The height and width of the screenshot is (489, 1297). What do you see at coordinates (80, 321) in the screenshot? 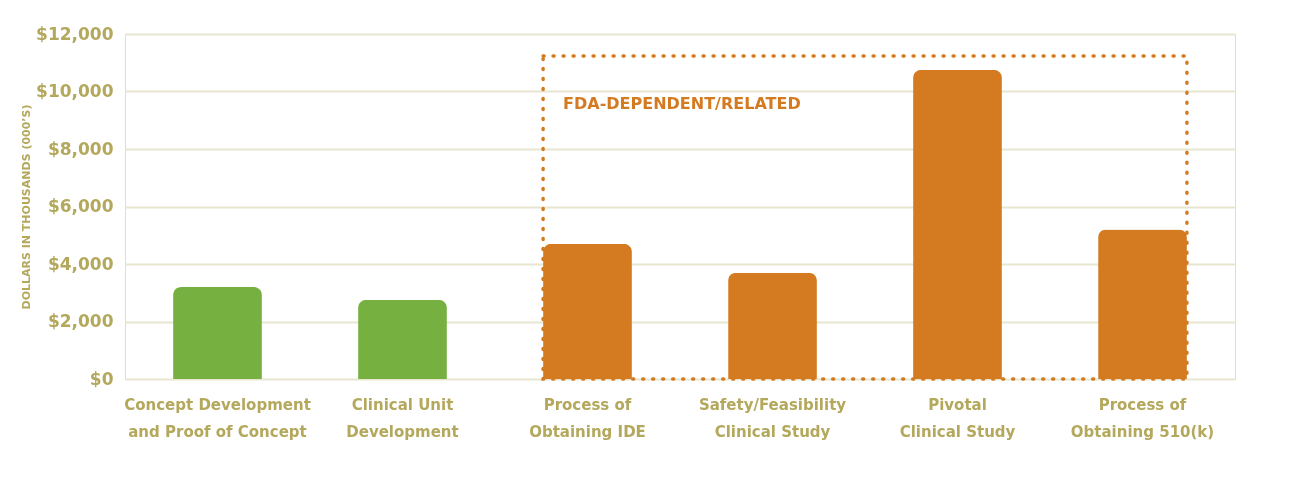
I see `y-tick-label: $2,000` at bounding box center [80, 321].